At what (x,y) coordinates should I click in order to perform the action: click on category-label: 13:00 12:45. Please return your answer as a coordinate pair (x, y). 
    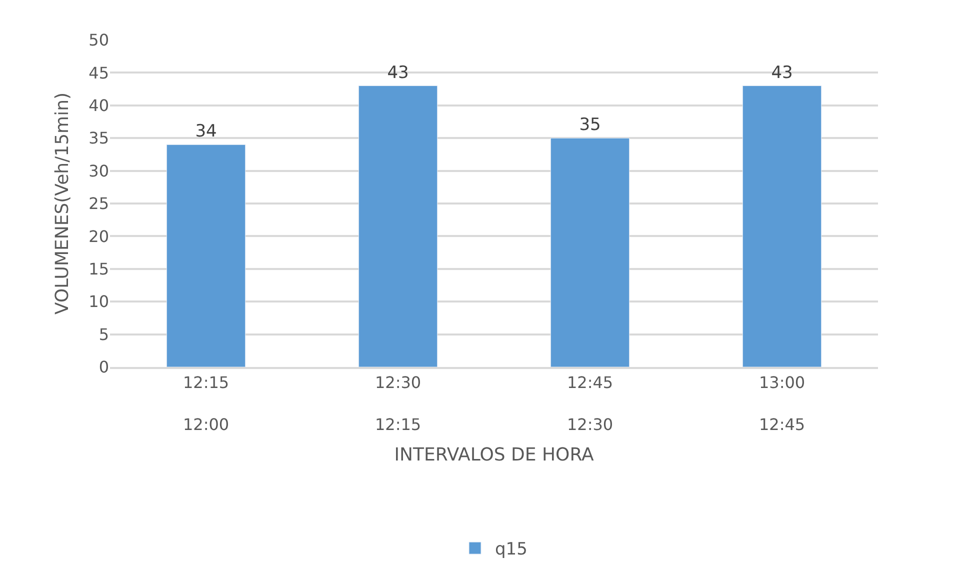
    Looking at the image, I should click on (782, 403).